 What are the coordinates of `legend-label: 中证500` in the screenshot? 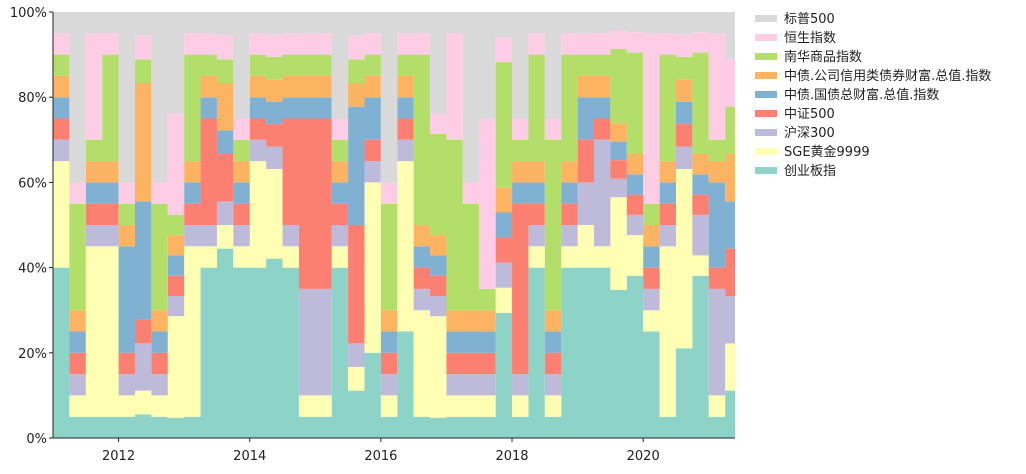 It's located at (809, 114).